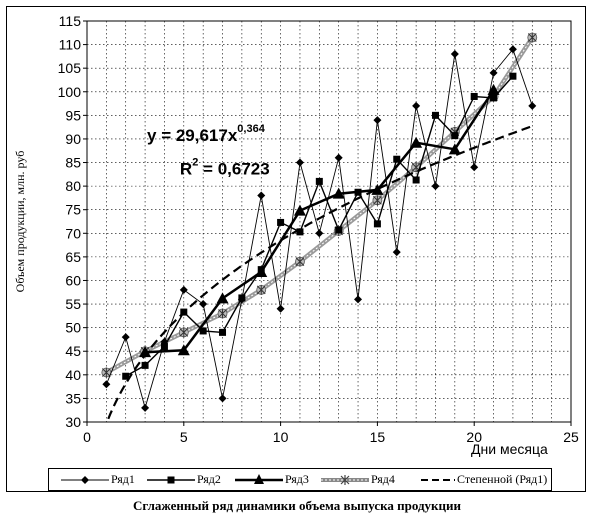  I want to click on legend-swatch-series3, so click(259, 478).